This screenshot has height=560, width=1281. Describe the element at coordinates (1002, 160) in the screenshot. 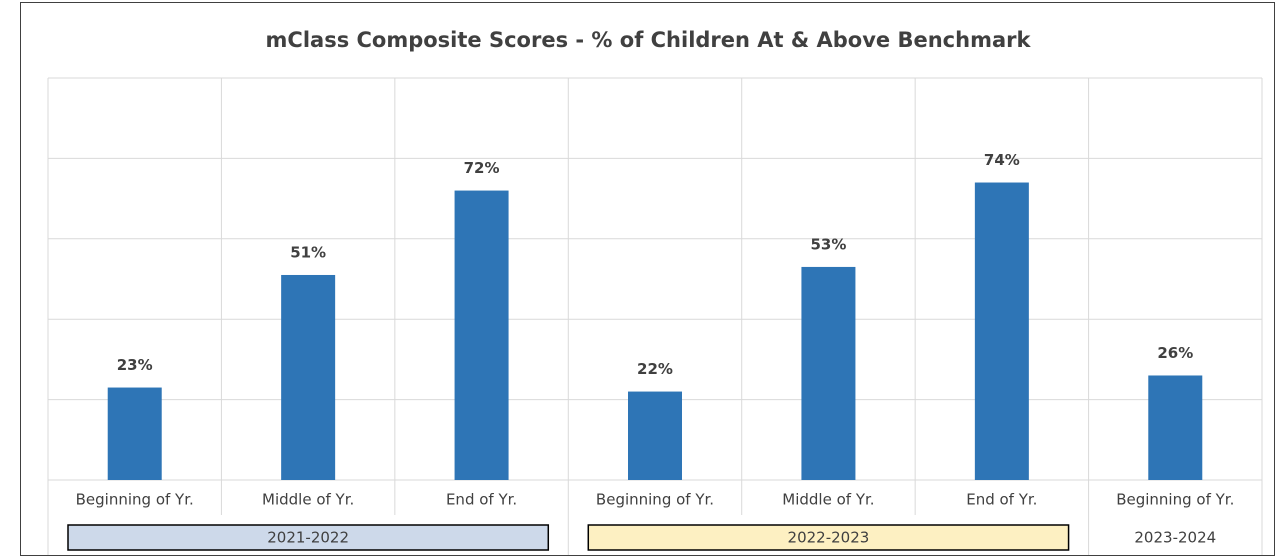

I see `value-label: 74%` at that location.